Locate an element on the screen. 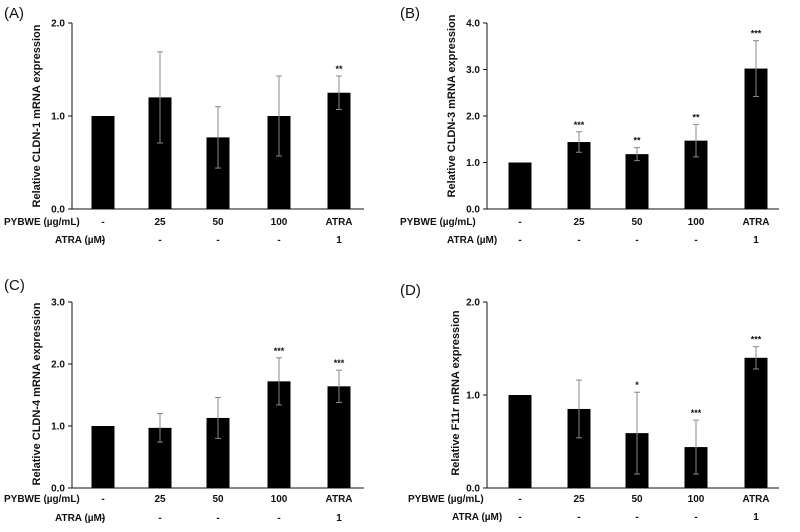 This screenshot has height=532, width=800. y-axis-label-a: Relative CLDN-1 mRNA expression is located at coordinates (37, 115).